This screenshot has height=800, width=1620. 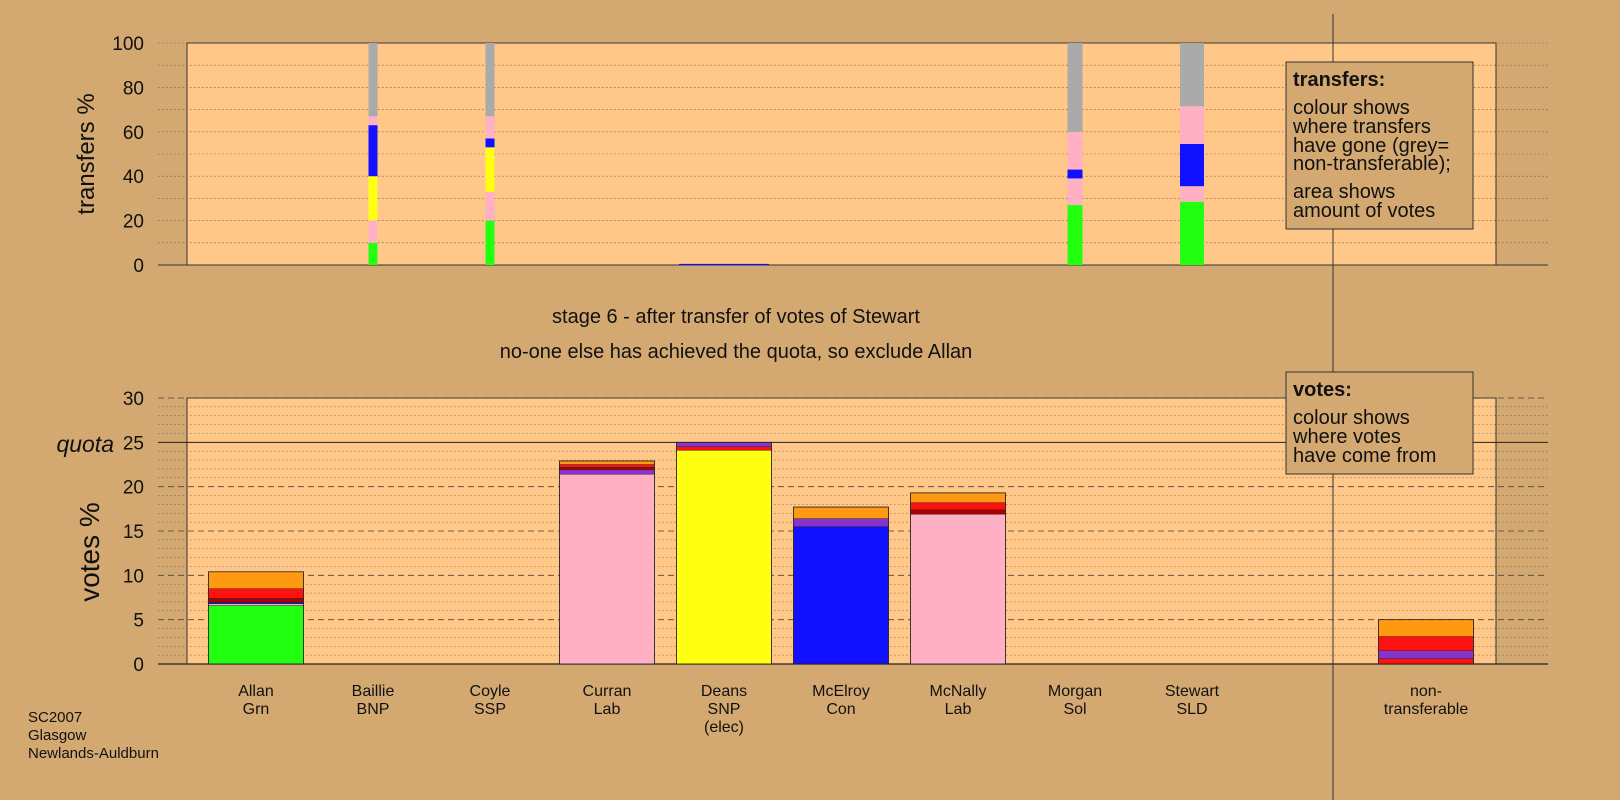 I want to click on y-tick-label: 40, so click(x=133, y=177).